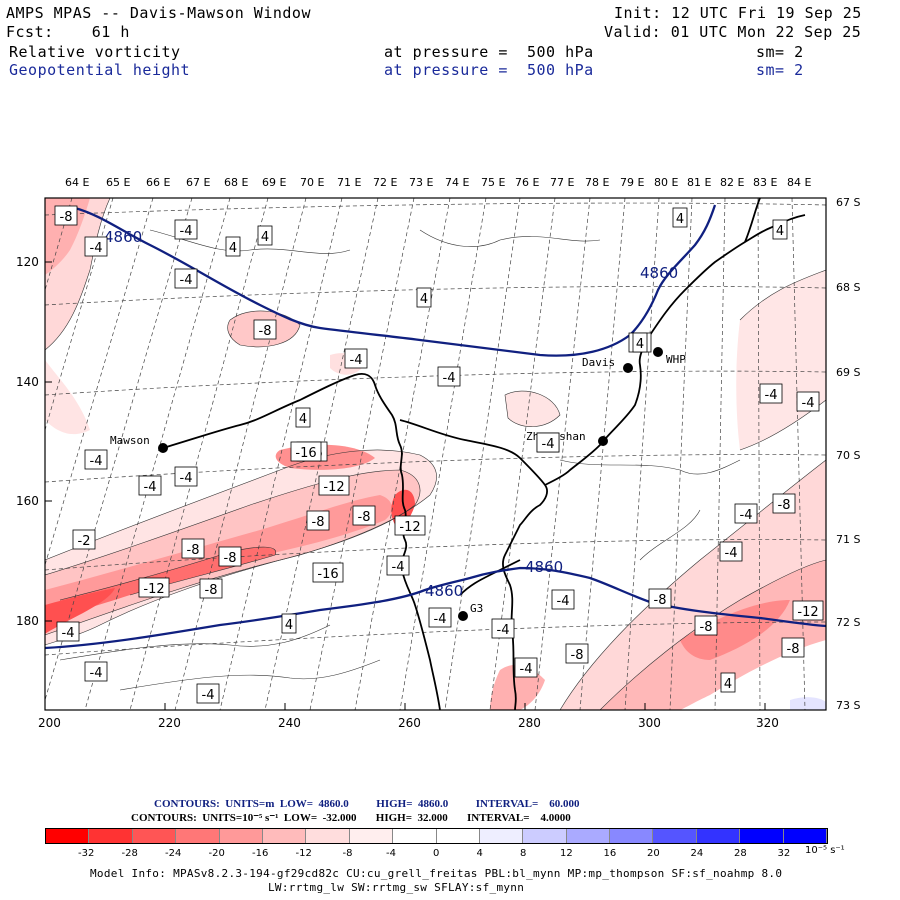 This screenshot has height=900, width=900. I want to click on colorbar-tick-label: 0, so click(436, 853).